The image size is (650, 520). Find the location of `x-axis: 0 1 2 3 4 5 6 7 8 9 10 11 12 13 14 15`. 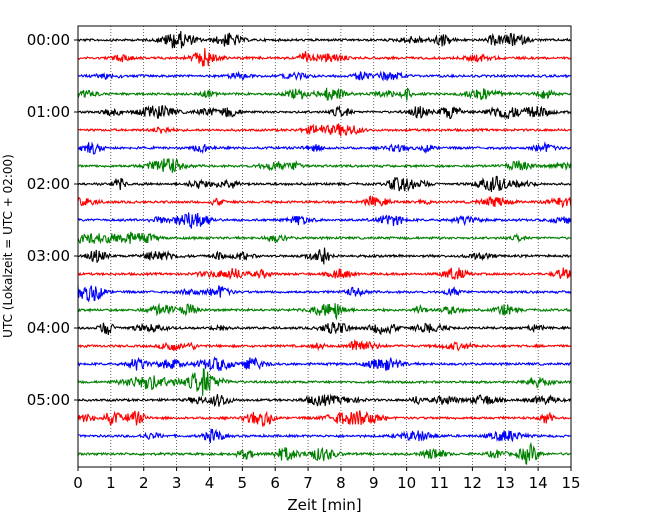

x-axis: 0 1 2 3 4 5 6 7 8 9 10 11 12 13 14 15 is located at coordinates (327, 479).